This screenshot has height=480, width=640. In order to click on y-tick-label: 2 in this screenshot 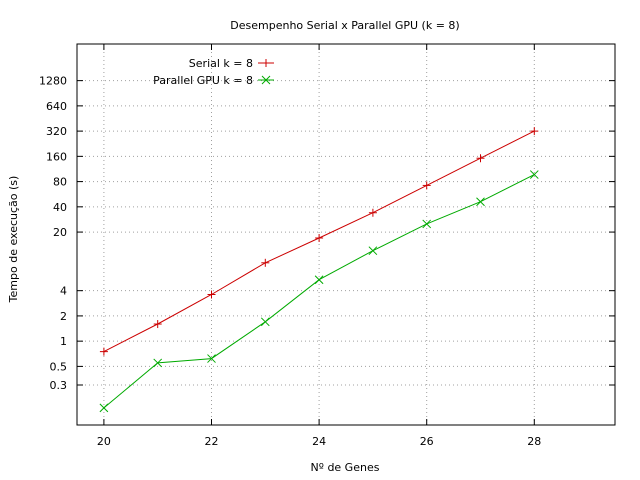, I will do `click(63, 316)`.